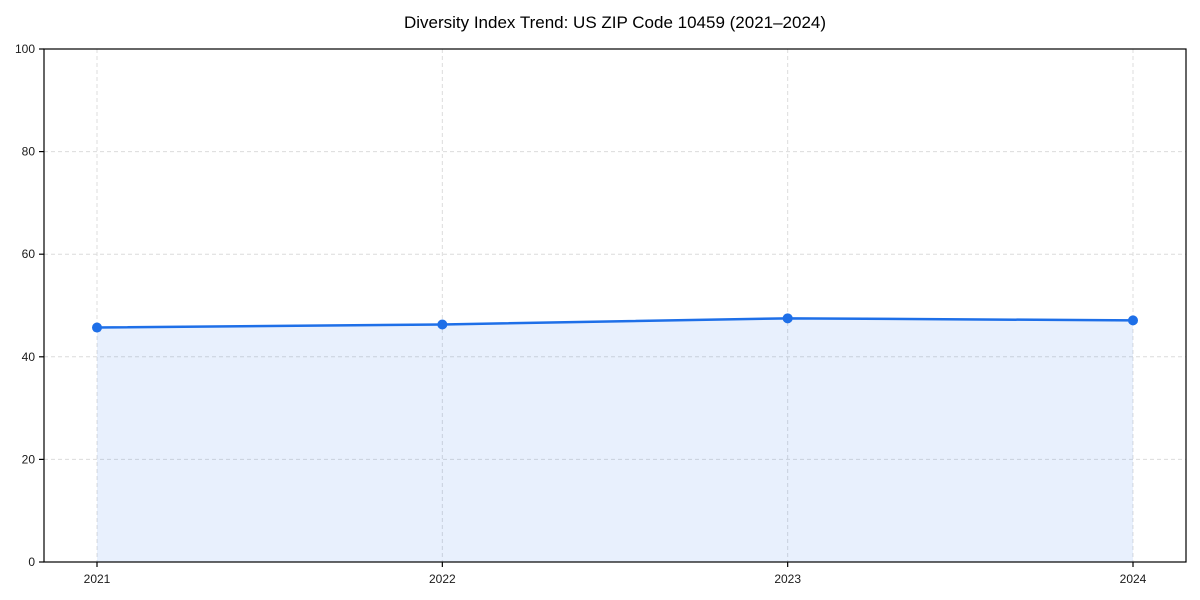 This screenshot has width=1200, height=600. I want to click on y-axis-tick-label: 100, so click(25, 49).